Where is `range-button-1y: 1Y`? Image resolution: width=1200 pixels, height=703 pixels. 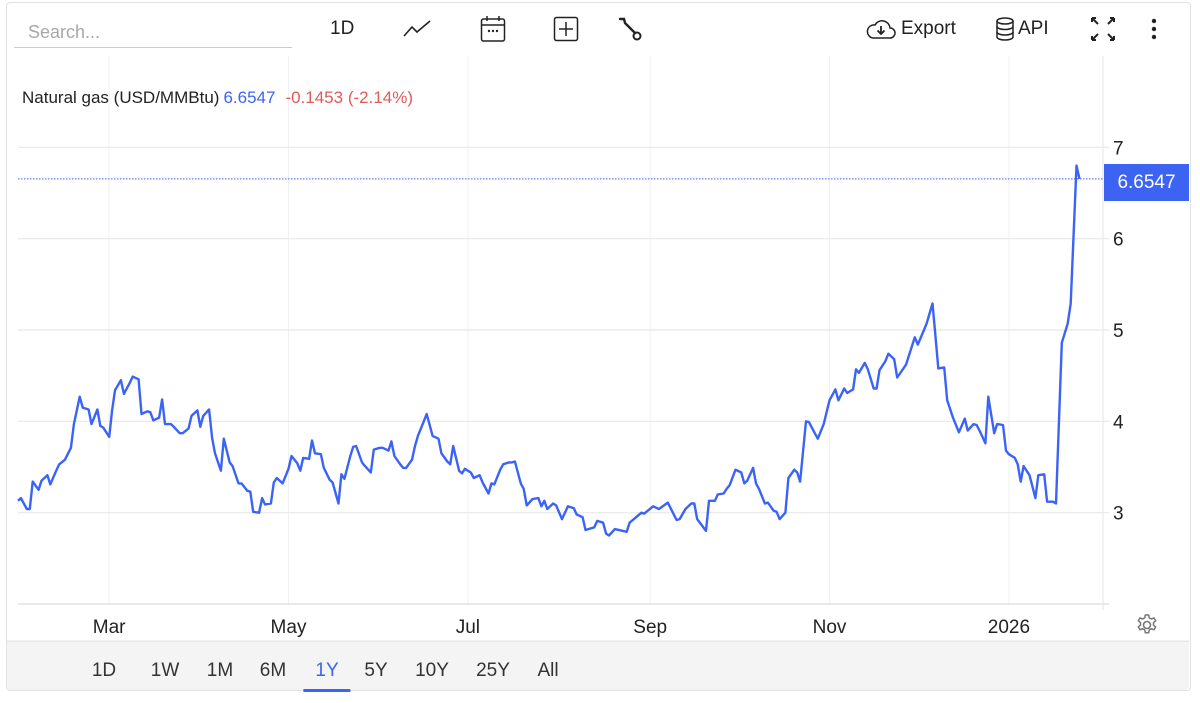 range-button-1y: 1Y is located at coordinates (327, 676).